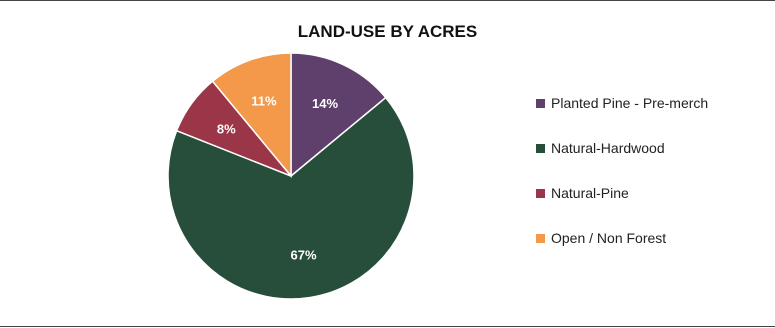 Image resolution: width=775 pixels, height=328 pixels. What do you see at coordinates (226, 129) in the screenshot?
I see `data-label-natural-pine: 8%` at bounding box center [226, 129].